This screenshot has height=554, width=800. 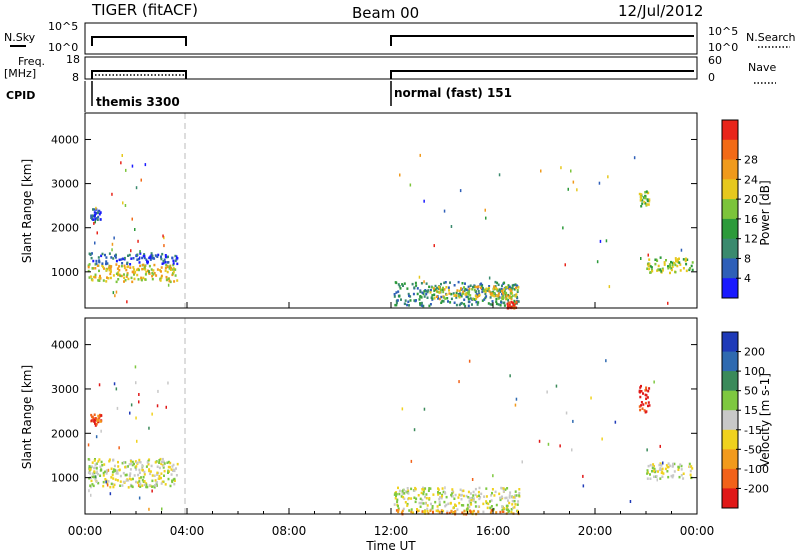 What do you see at coordinates (493, 531) in the screenshot?
I see `x-tick-label: 16:00` at bounding box center [493, 531].